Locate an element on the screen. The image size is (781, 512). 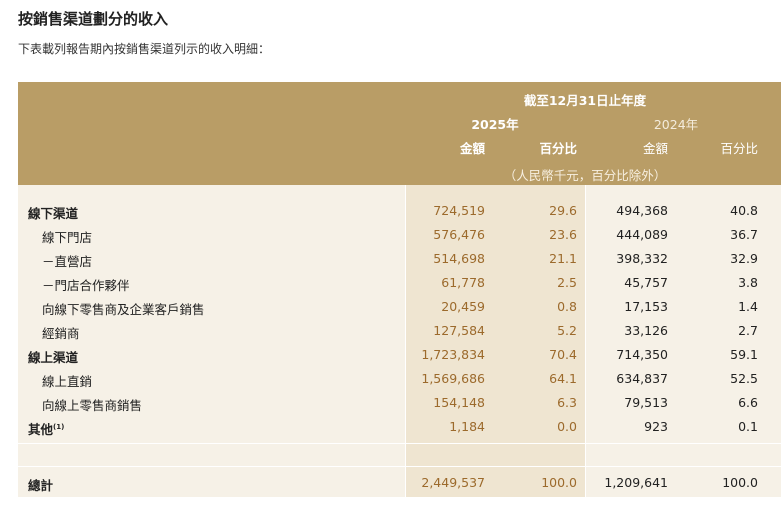
cell: 1,569,686 is located at coordinates (453, 378).